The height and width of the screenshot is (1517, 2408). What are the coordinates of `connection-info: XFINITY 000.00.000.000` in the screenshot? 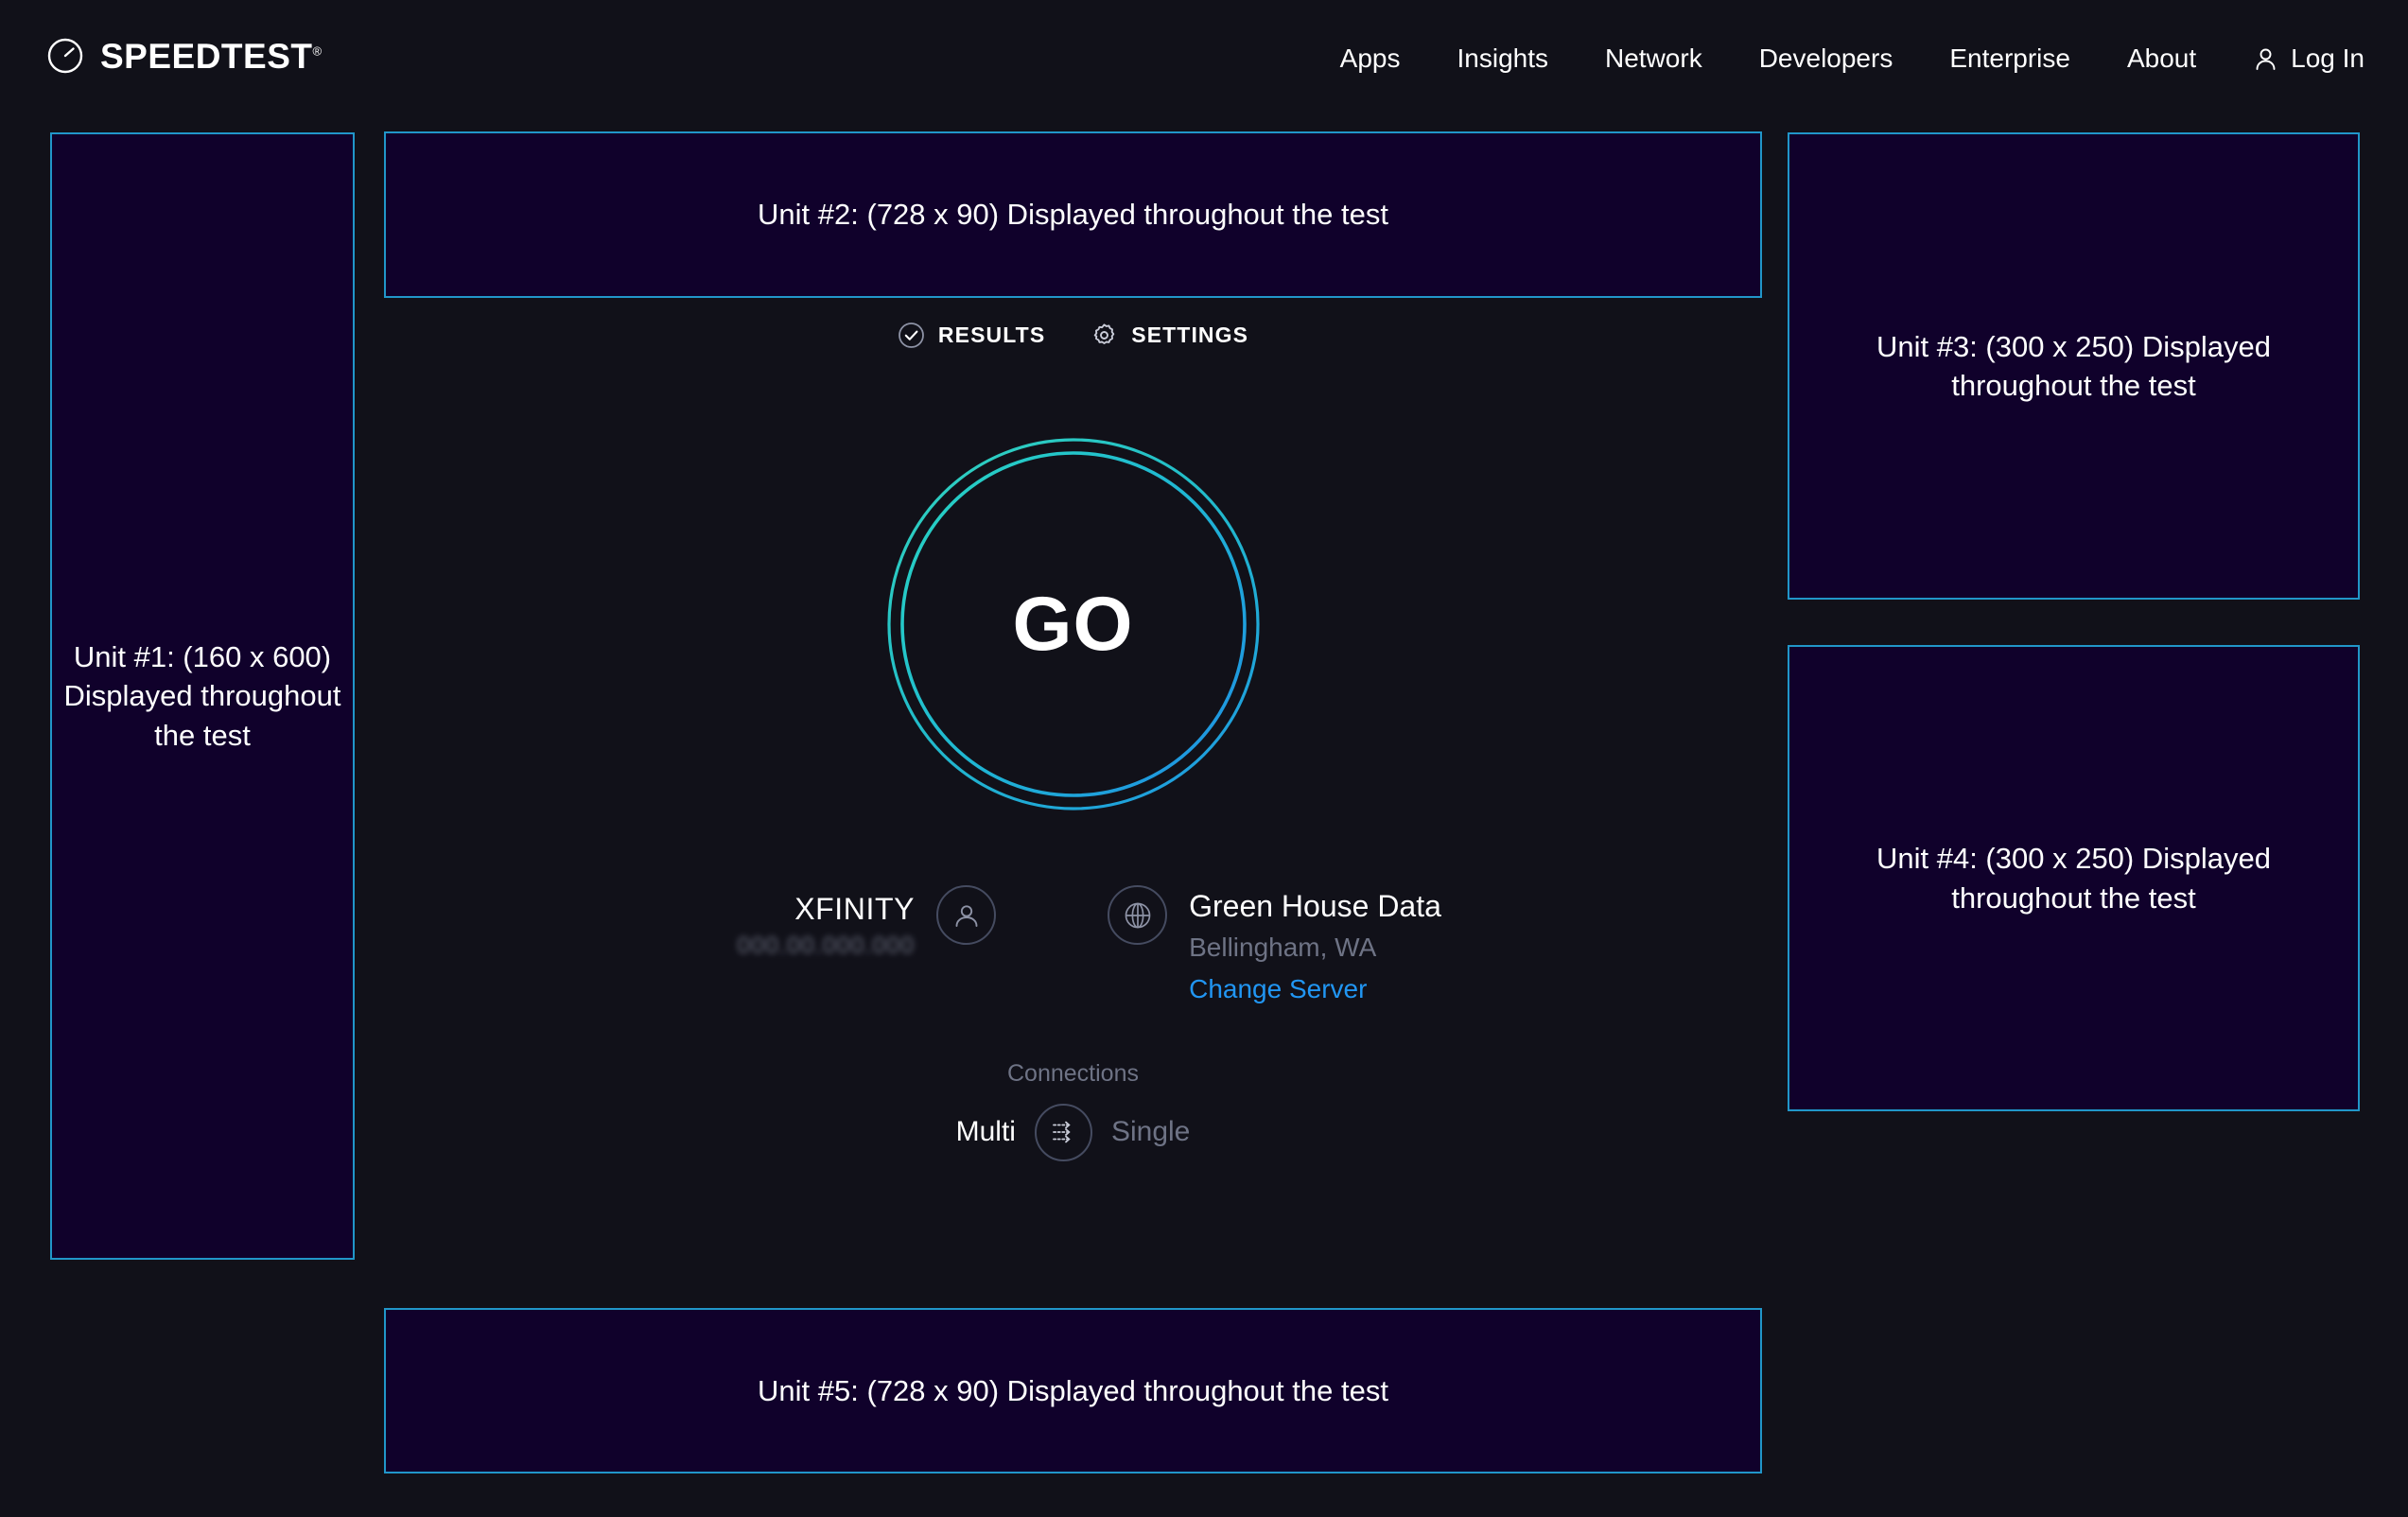 It's located at (1073, 945).